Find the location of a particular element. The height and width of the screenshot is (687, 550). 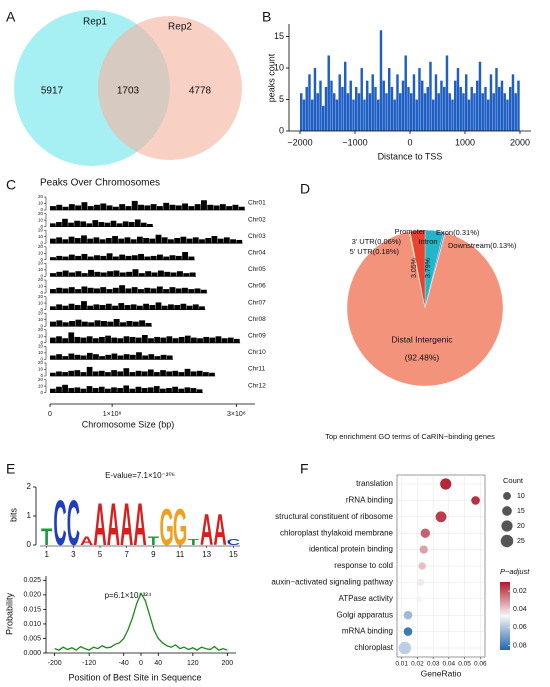

category-label: translation is located at coordinates (374, 483).